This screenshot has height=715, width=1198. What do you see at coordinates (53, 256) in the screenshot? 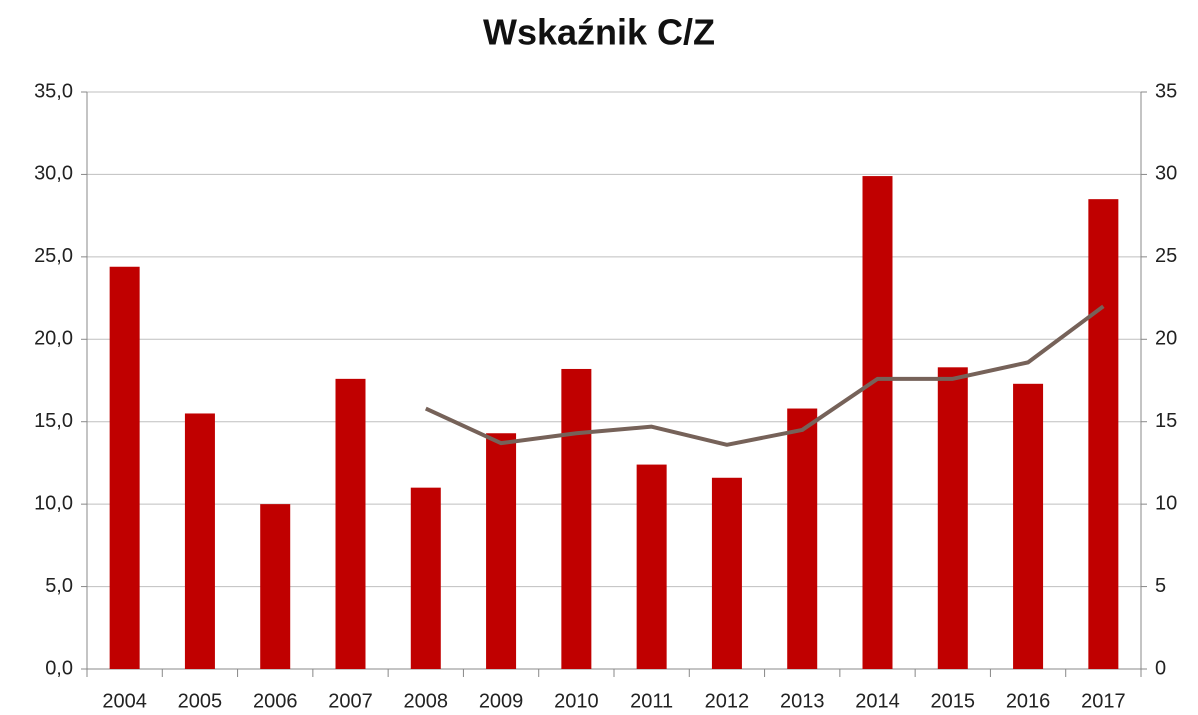
I see `y-tick-label: 25,0` at bounding box center [53, 256].